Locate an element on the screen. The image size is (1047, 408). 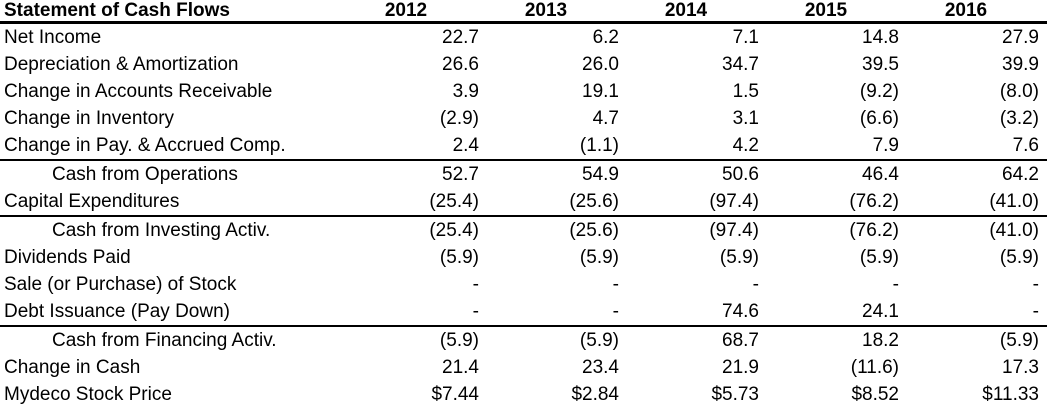
cell-value: 7.9 is located at coordinates (837, 146).